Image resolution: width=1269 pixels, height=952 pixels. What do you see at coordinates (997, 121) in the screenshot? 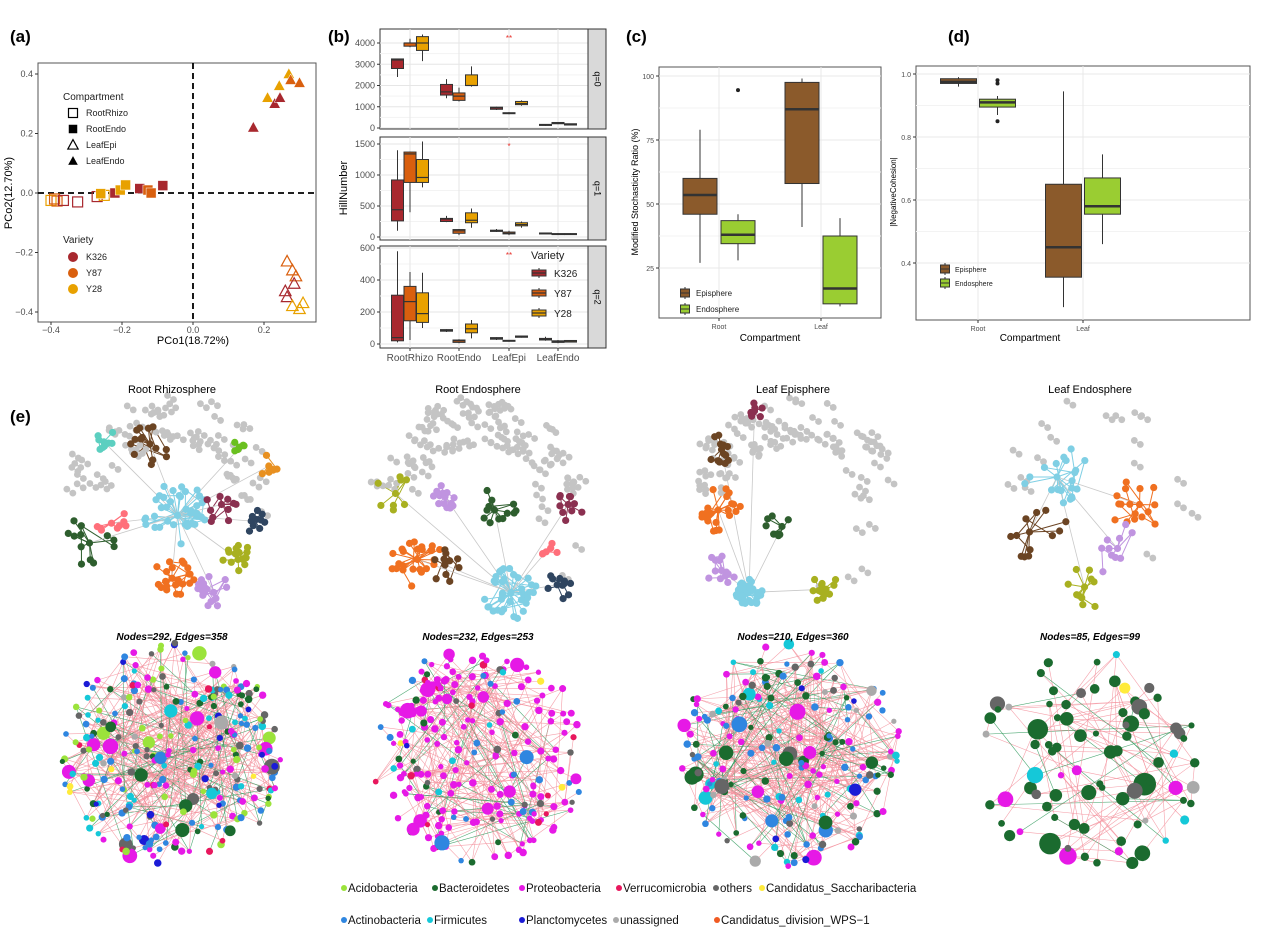
I see `outlier-point` at bounding box center [997, 121].